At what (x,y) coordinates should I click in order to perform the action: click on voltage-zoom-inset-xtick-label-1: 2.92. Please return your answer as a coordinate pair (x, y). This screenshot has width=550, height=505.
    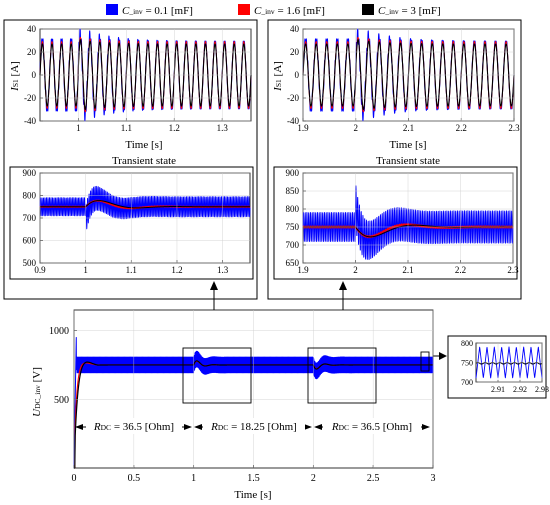
    Looking at the image, I should click on (520, 389).